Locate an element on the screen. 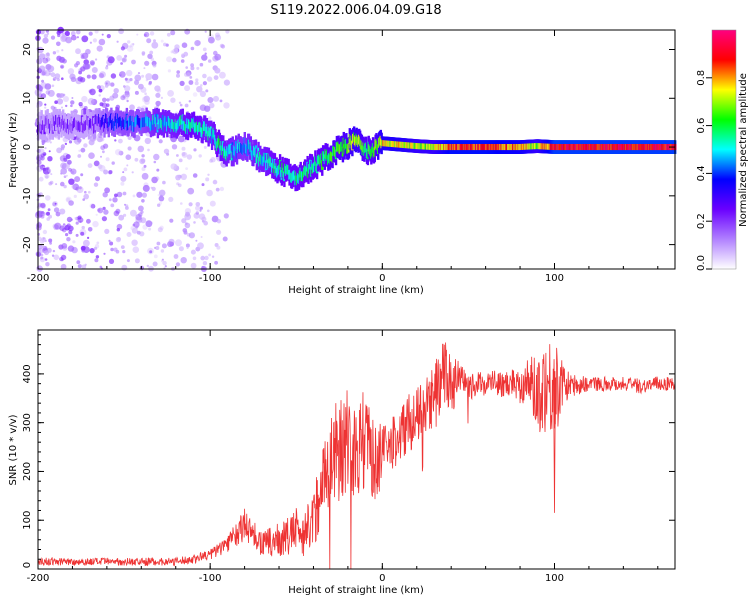 This screenshot has width=750, height=600. spectrogram-x-tick-label: -100 is located at coordinates (210, 278).